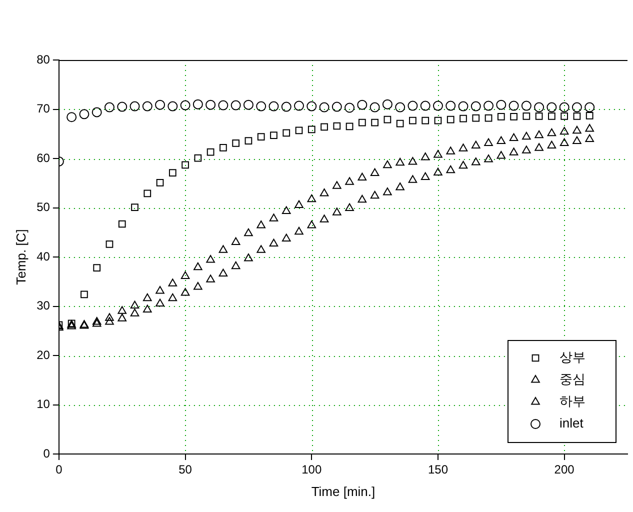  What do you see at coordinates (343, 491) in the screenshot?
I see `x-axis-title: Time [min.]` at bounding box center [343, 491].